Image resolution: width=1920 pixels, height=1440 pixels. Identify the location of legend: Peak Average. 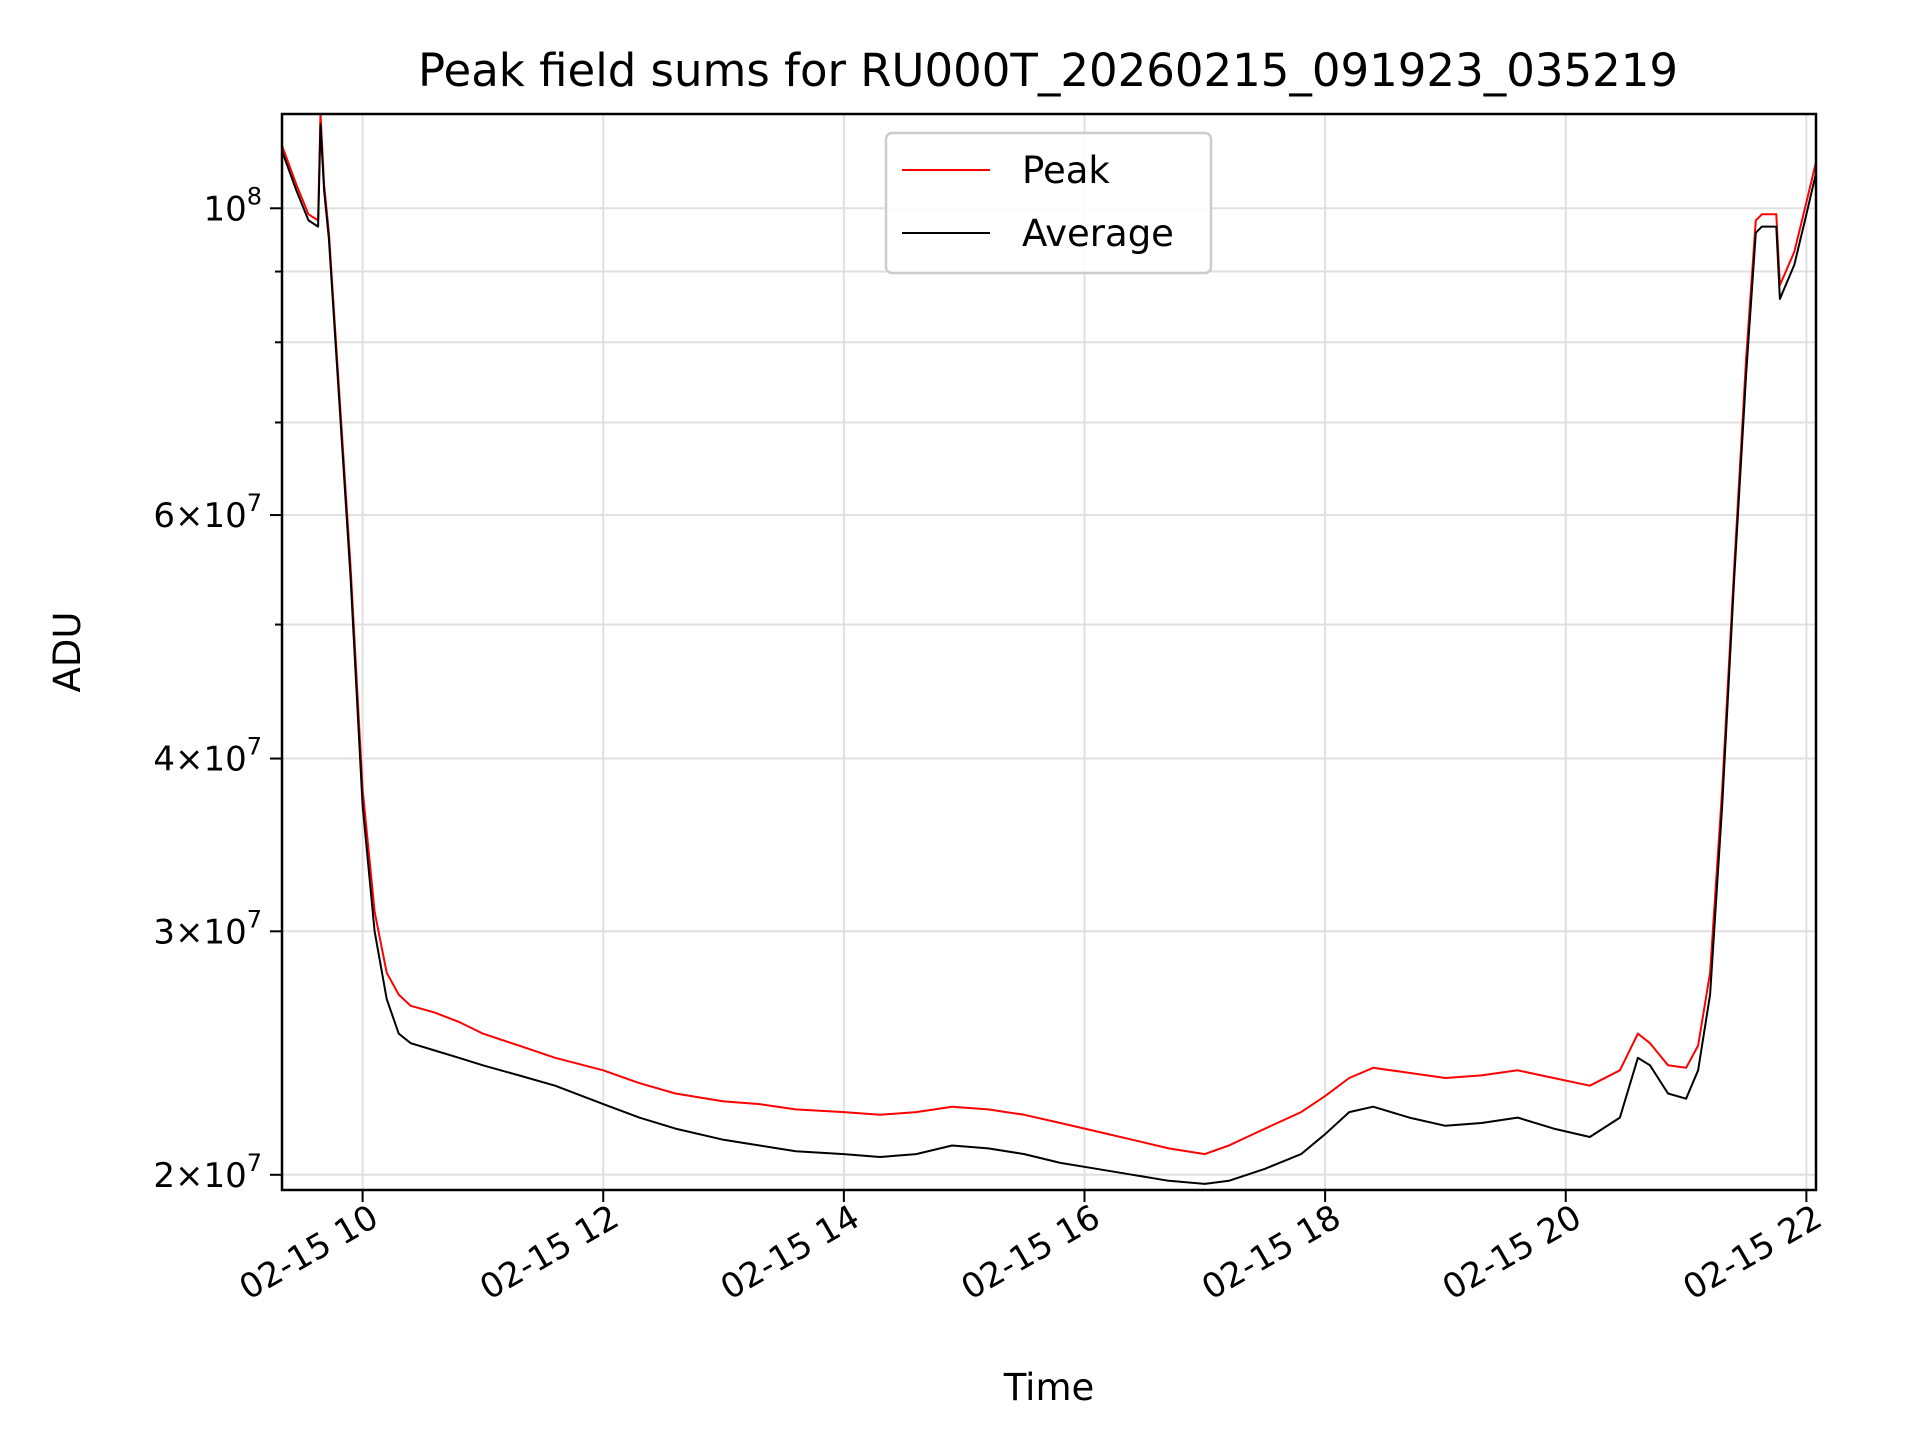
(1048, 203).